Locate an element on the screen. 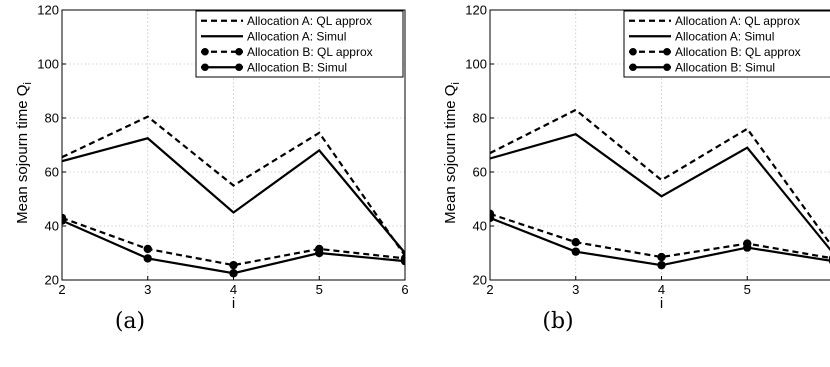  panel-caption: (a) is located at coordinates (130, 321).